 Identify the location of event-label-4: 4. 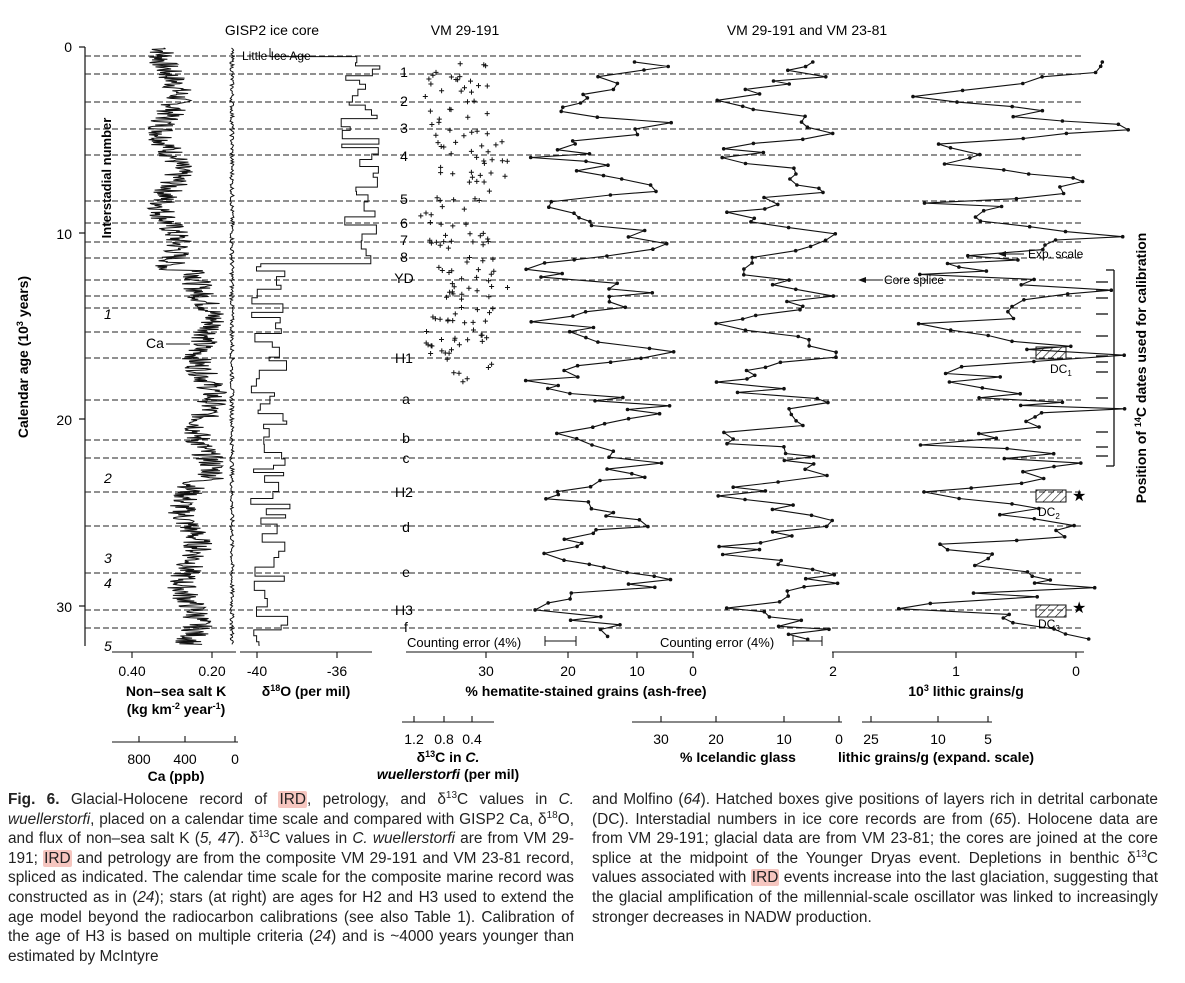
(404, 156).